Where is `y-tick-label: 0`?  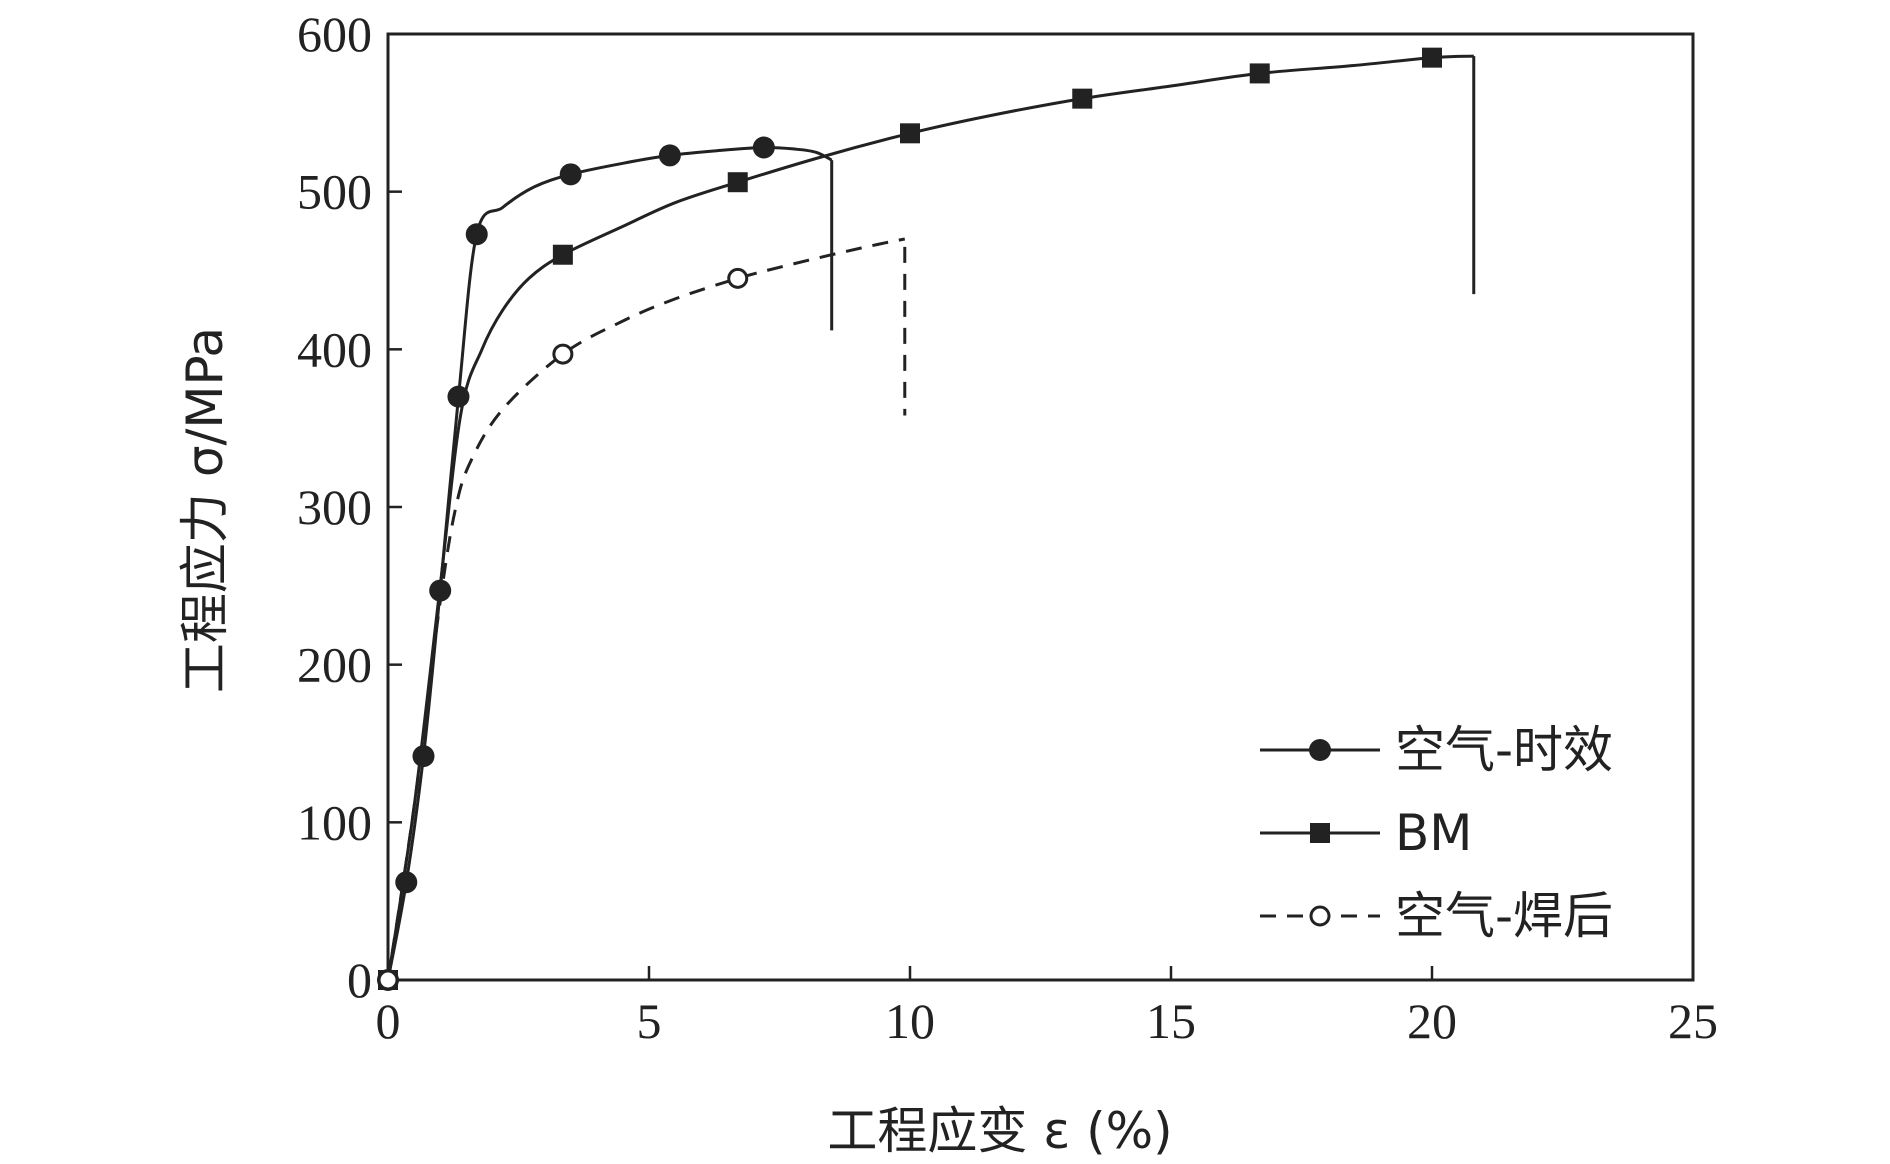
y-tick-label: 0 is located at coordinates (359, 980).